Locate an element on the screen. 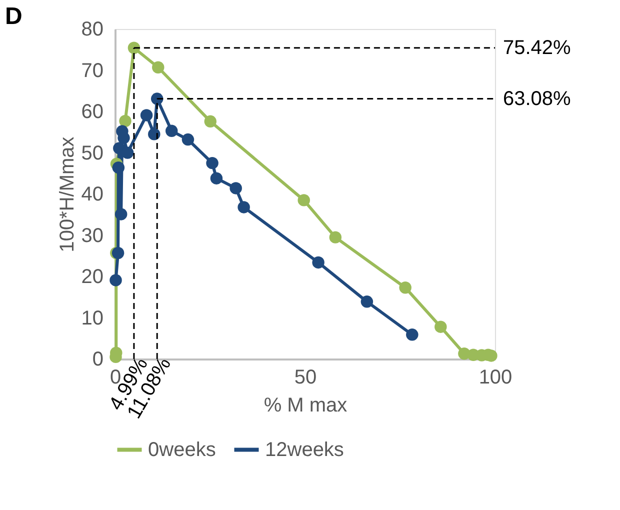  y-axis-title: 100*H/Mmax is located at coordinates (67, 194).